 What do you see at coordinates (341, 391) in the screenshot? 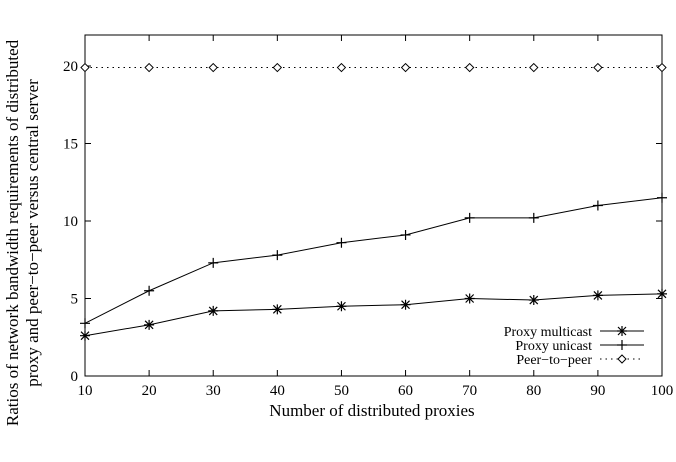
I see `x-tick-label: 50` at bounding box center [341, 391].